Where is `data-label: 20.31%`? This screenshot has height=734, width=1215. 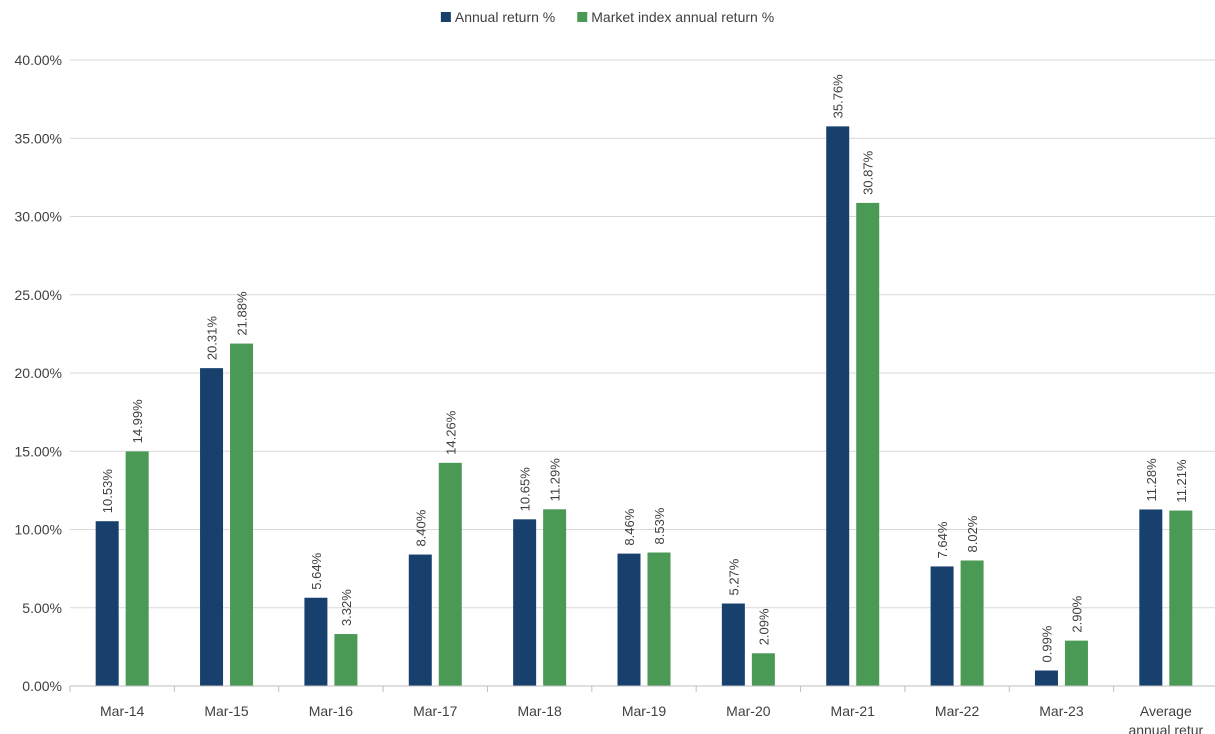
data-label: 20.31% is located at coordinates (212, 338).